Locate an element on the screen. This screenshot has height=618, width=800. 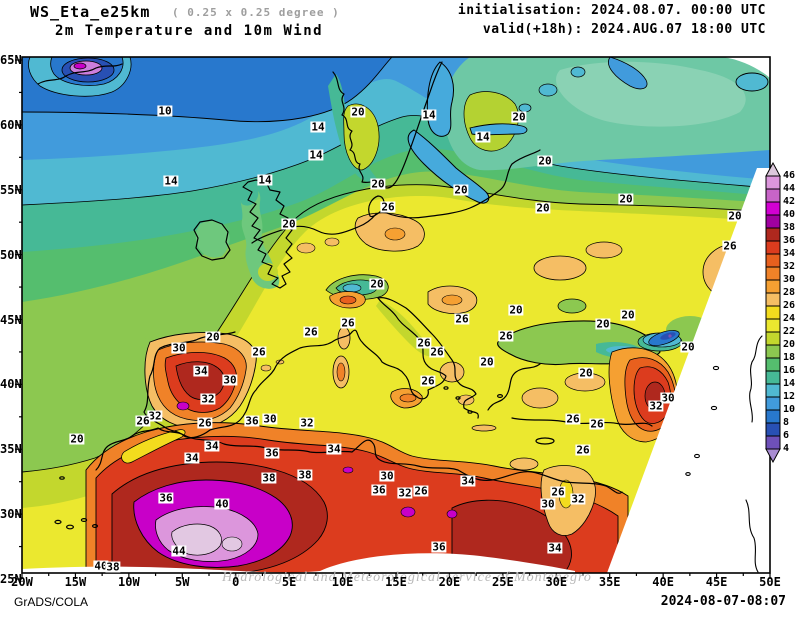
lon-tick-label: 15E is located at coordinates (396, 582).